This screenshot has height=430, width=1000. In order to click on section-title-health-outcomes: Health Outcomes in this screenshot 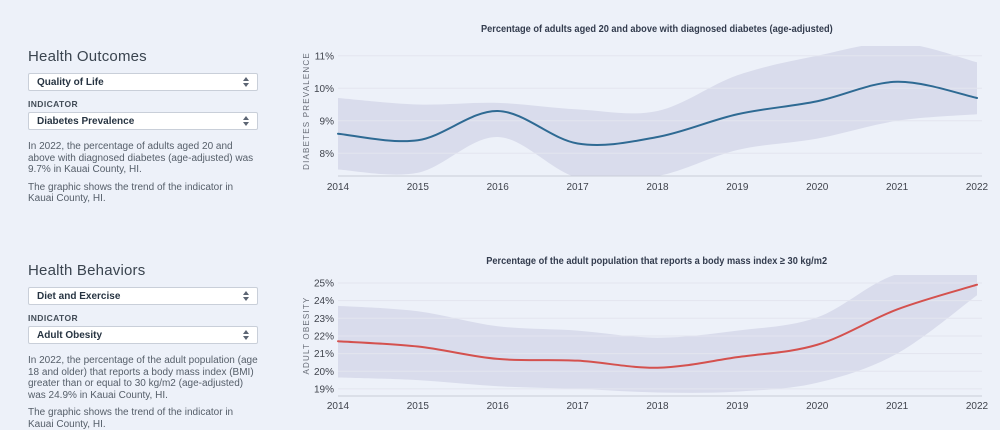, I will do `click(87, 56)`.